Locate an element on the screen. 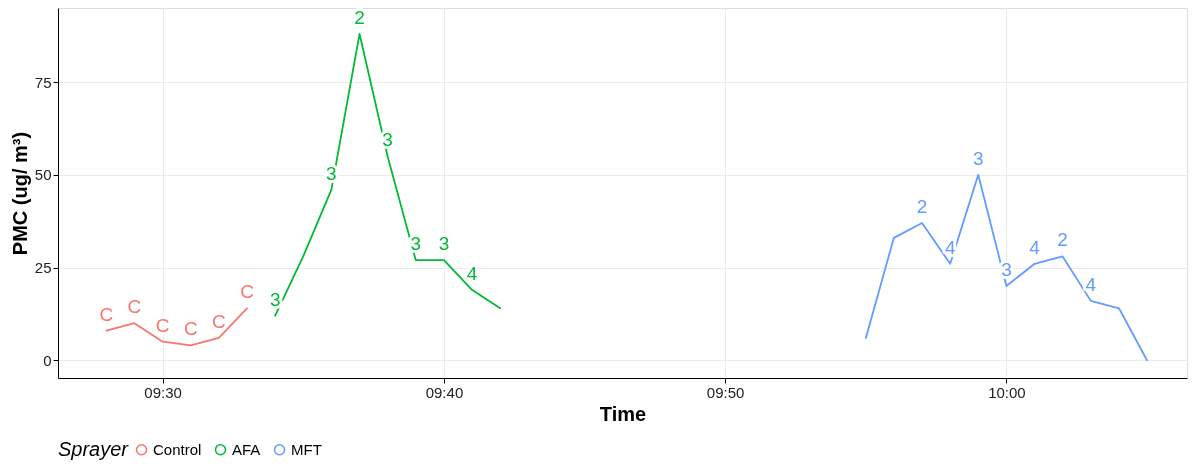 This screenshot has height=468, width=1192. legend-title: Sprayer is located at coordinates (94, 449).